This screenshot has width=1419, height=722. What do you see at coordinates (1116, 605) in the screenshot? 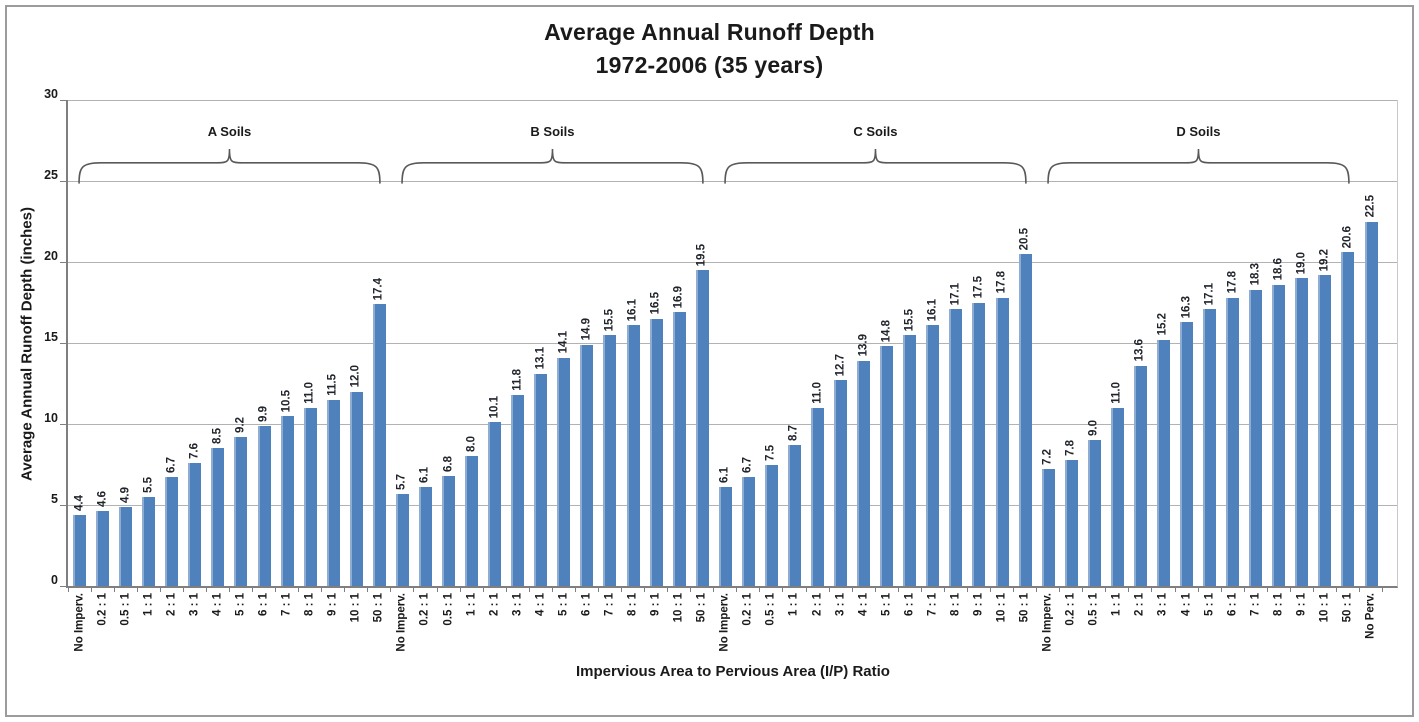
I see `x-tick-label: 1` at bounding box center [1116, 605].